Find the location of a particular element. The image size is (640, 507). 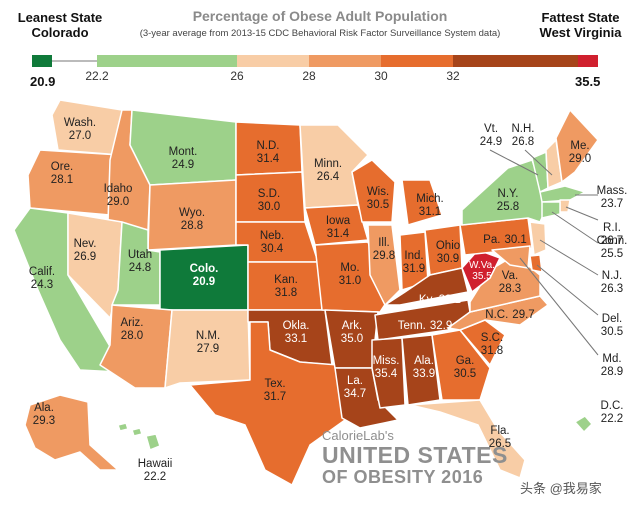

state-label-pa: Pa. 30.1 is located at coordinates (505, 240).